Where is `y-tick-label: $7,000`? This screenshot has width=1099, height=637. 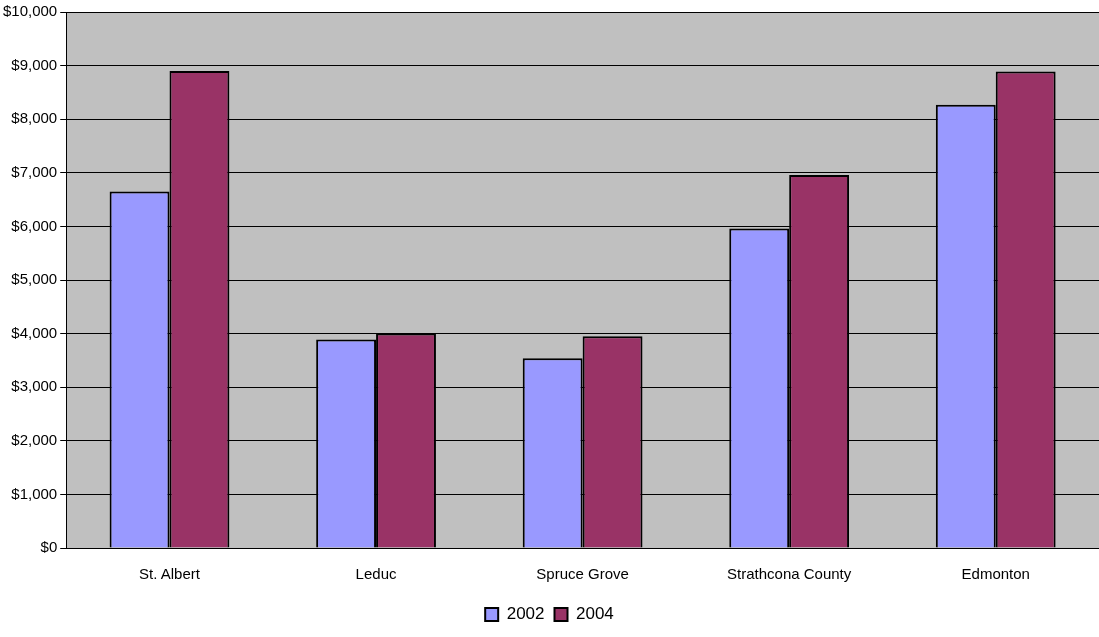
y-tick-label: $7,000 is located at coordinates (34, 171).